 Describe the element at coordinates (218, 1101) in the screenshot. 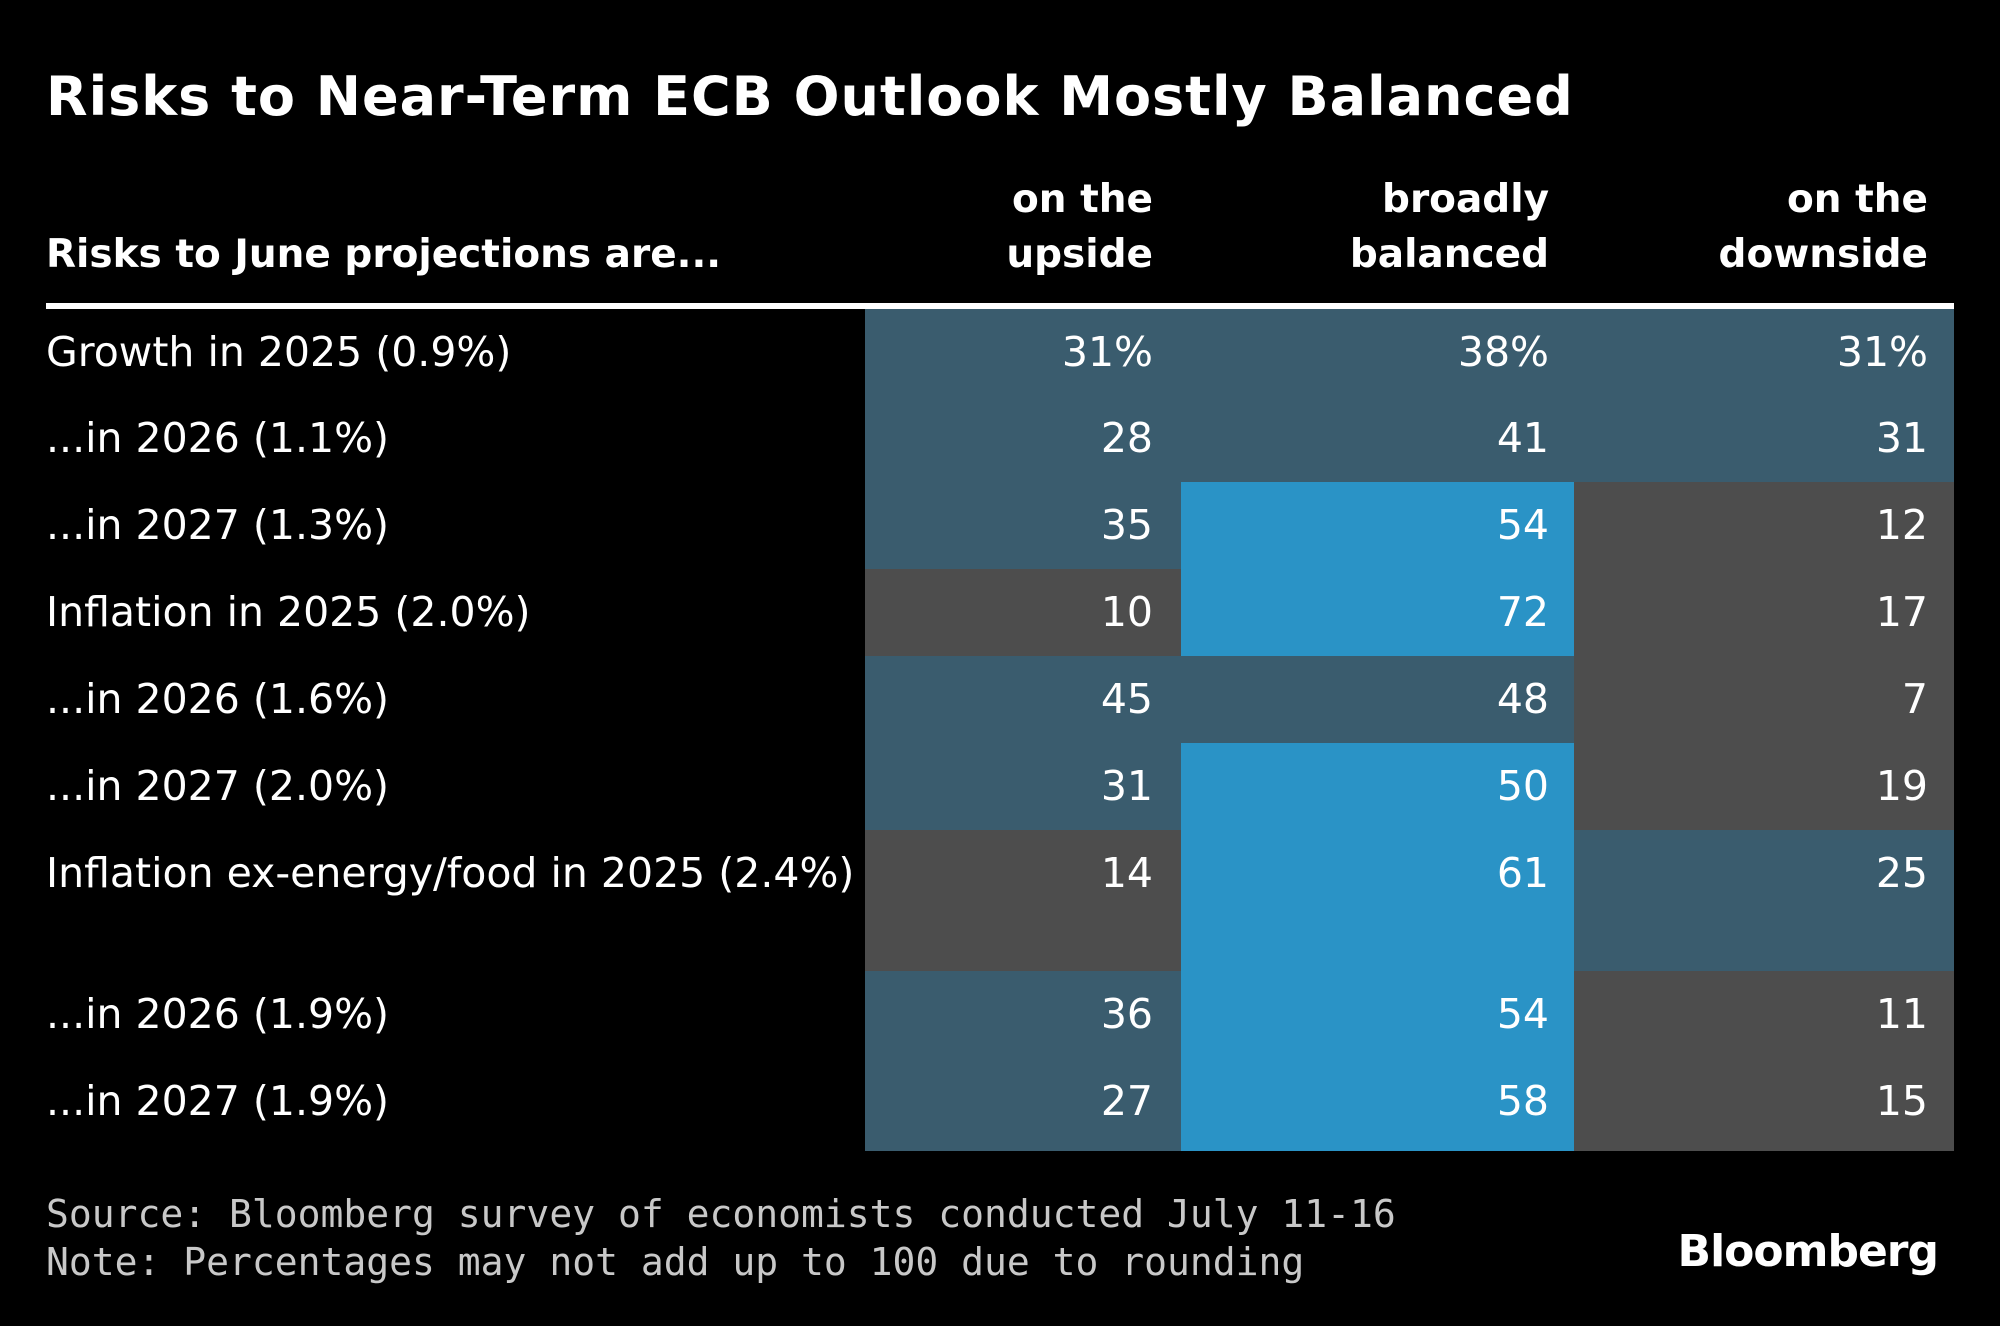

I see `row-label: ...in 2027 (1.9%)` at that location.